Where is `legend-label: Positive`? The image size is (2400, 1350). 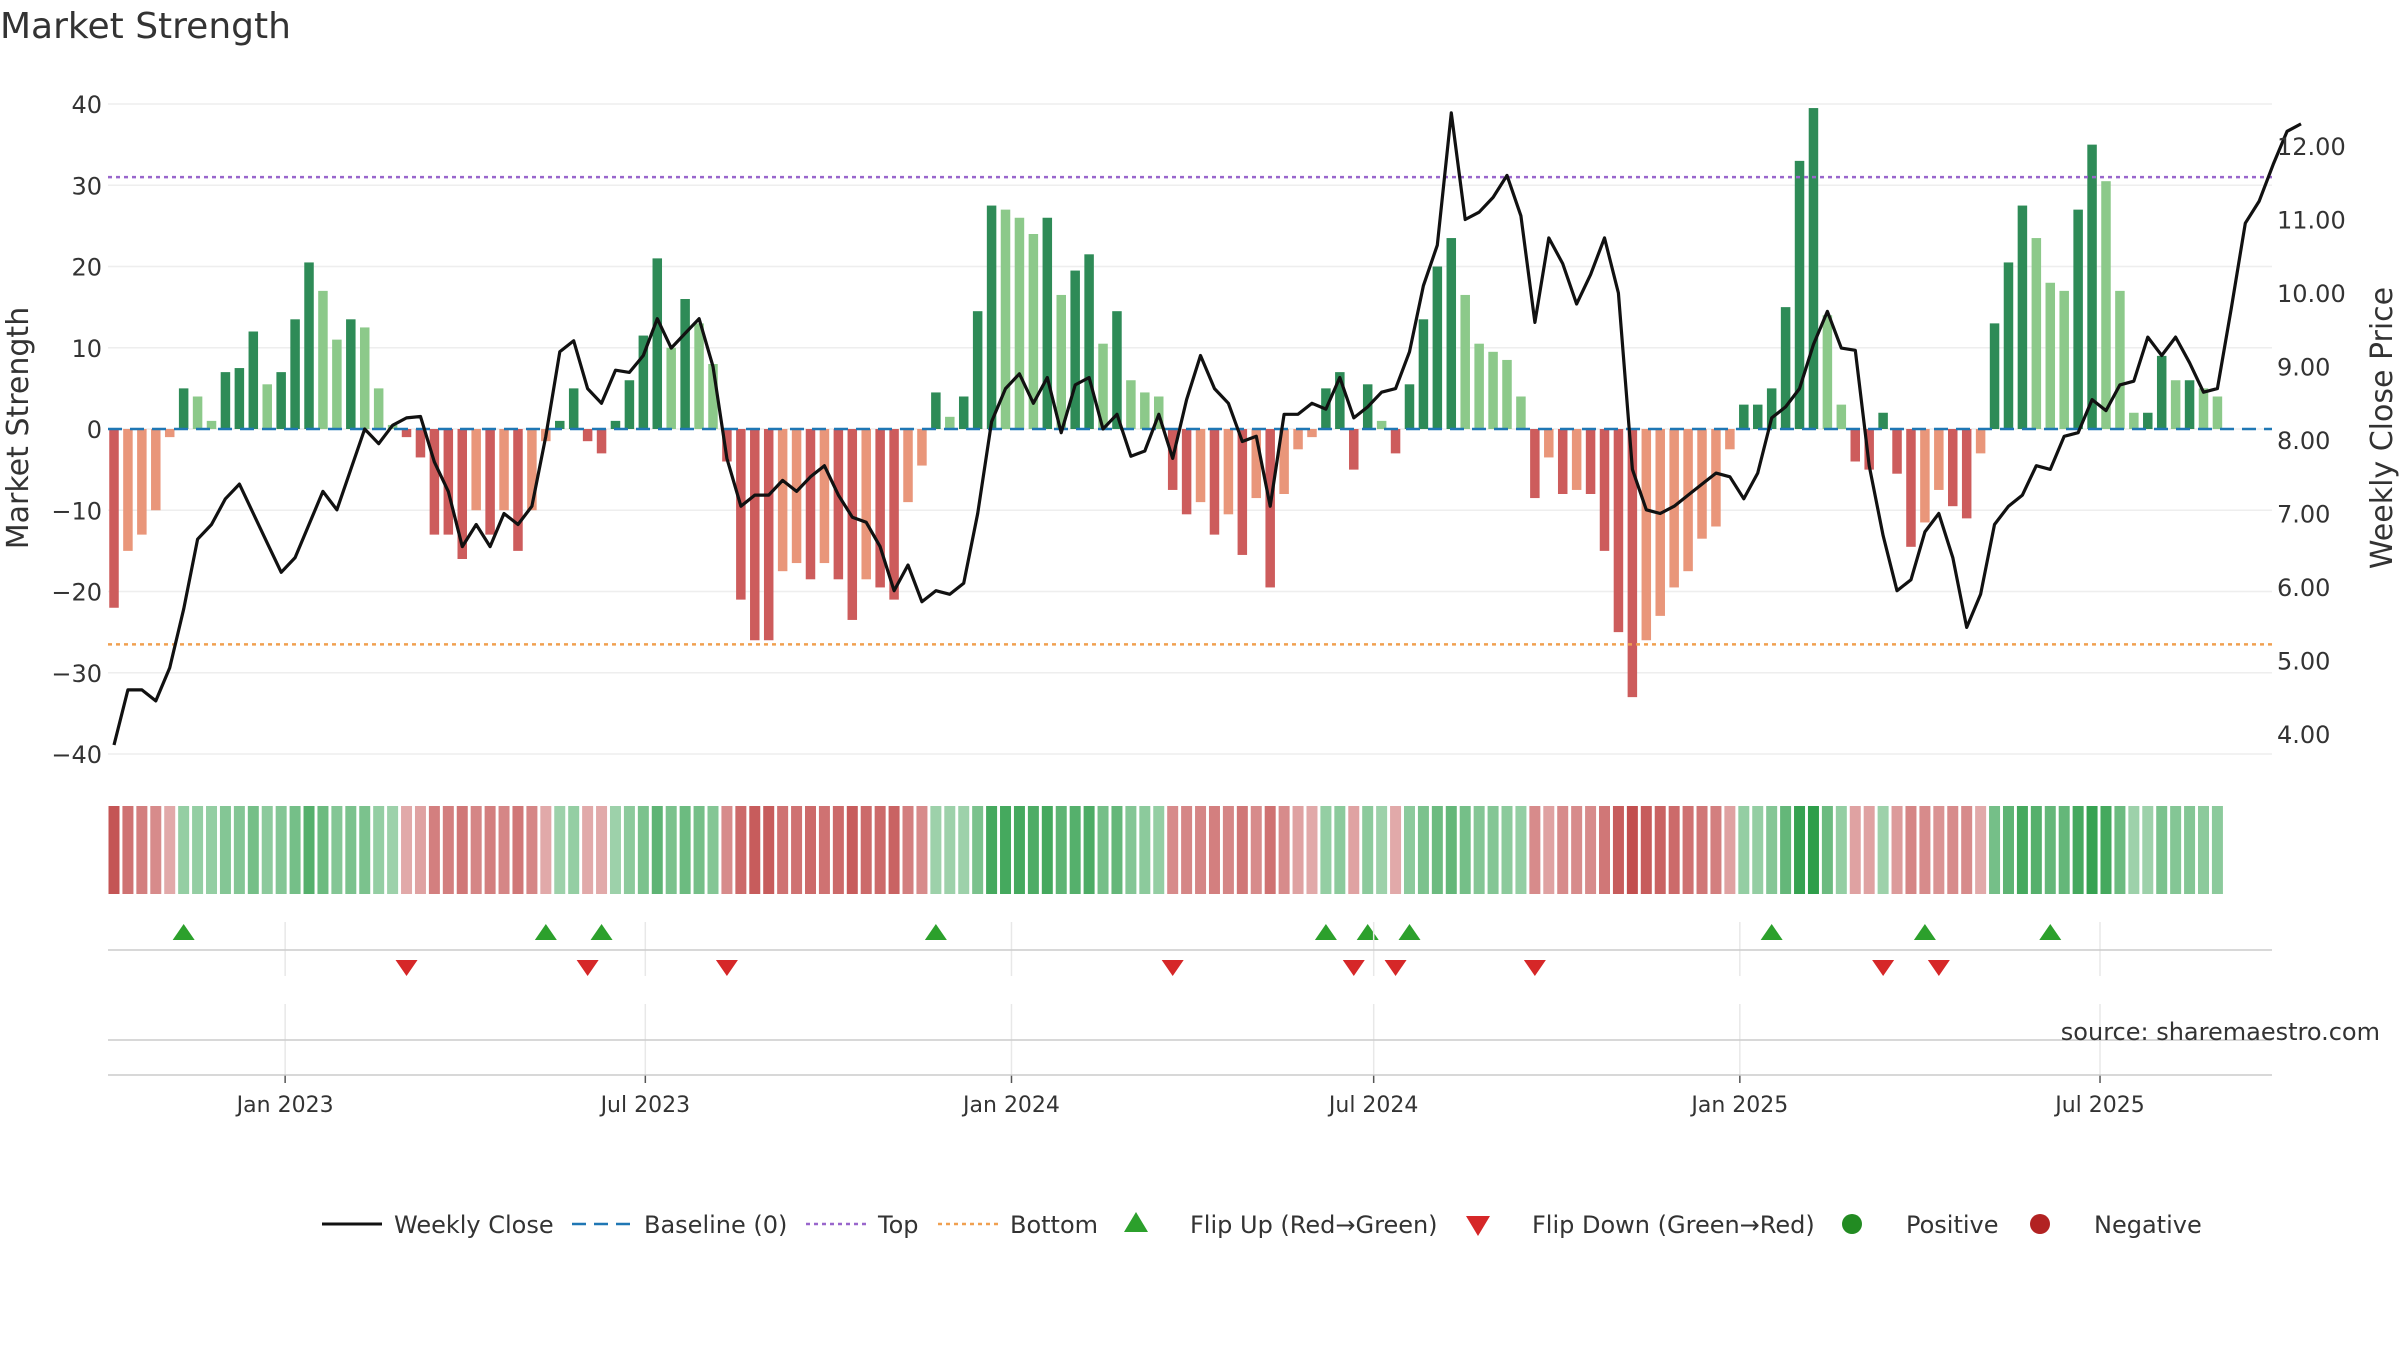
legend-label: Positive is located at coordinates (1952, 1225).